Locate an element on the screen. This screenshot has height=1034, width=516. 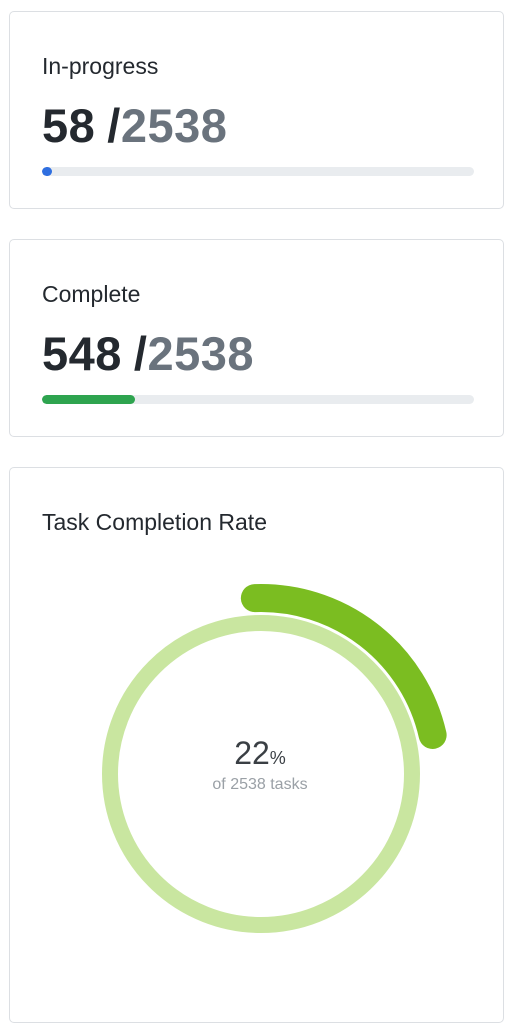
in-progress-bar is located at coordinates (258, 171).